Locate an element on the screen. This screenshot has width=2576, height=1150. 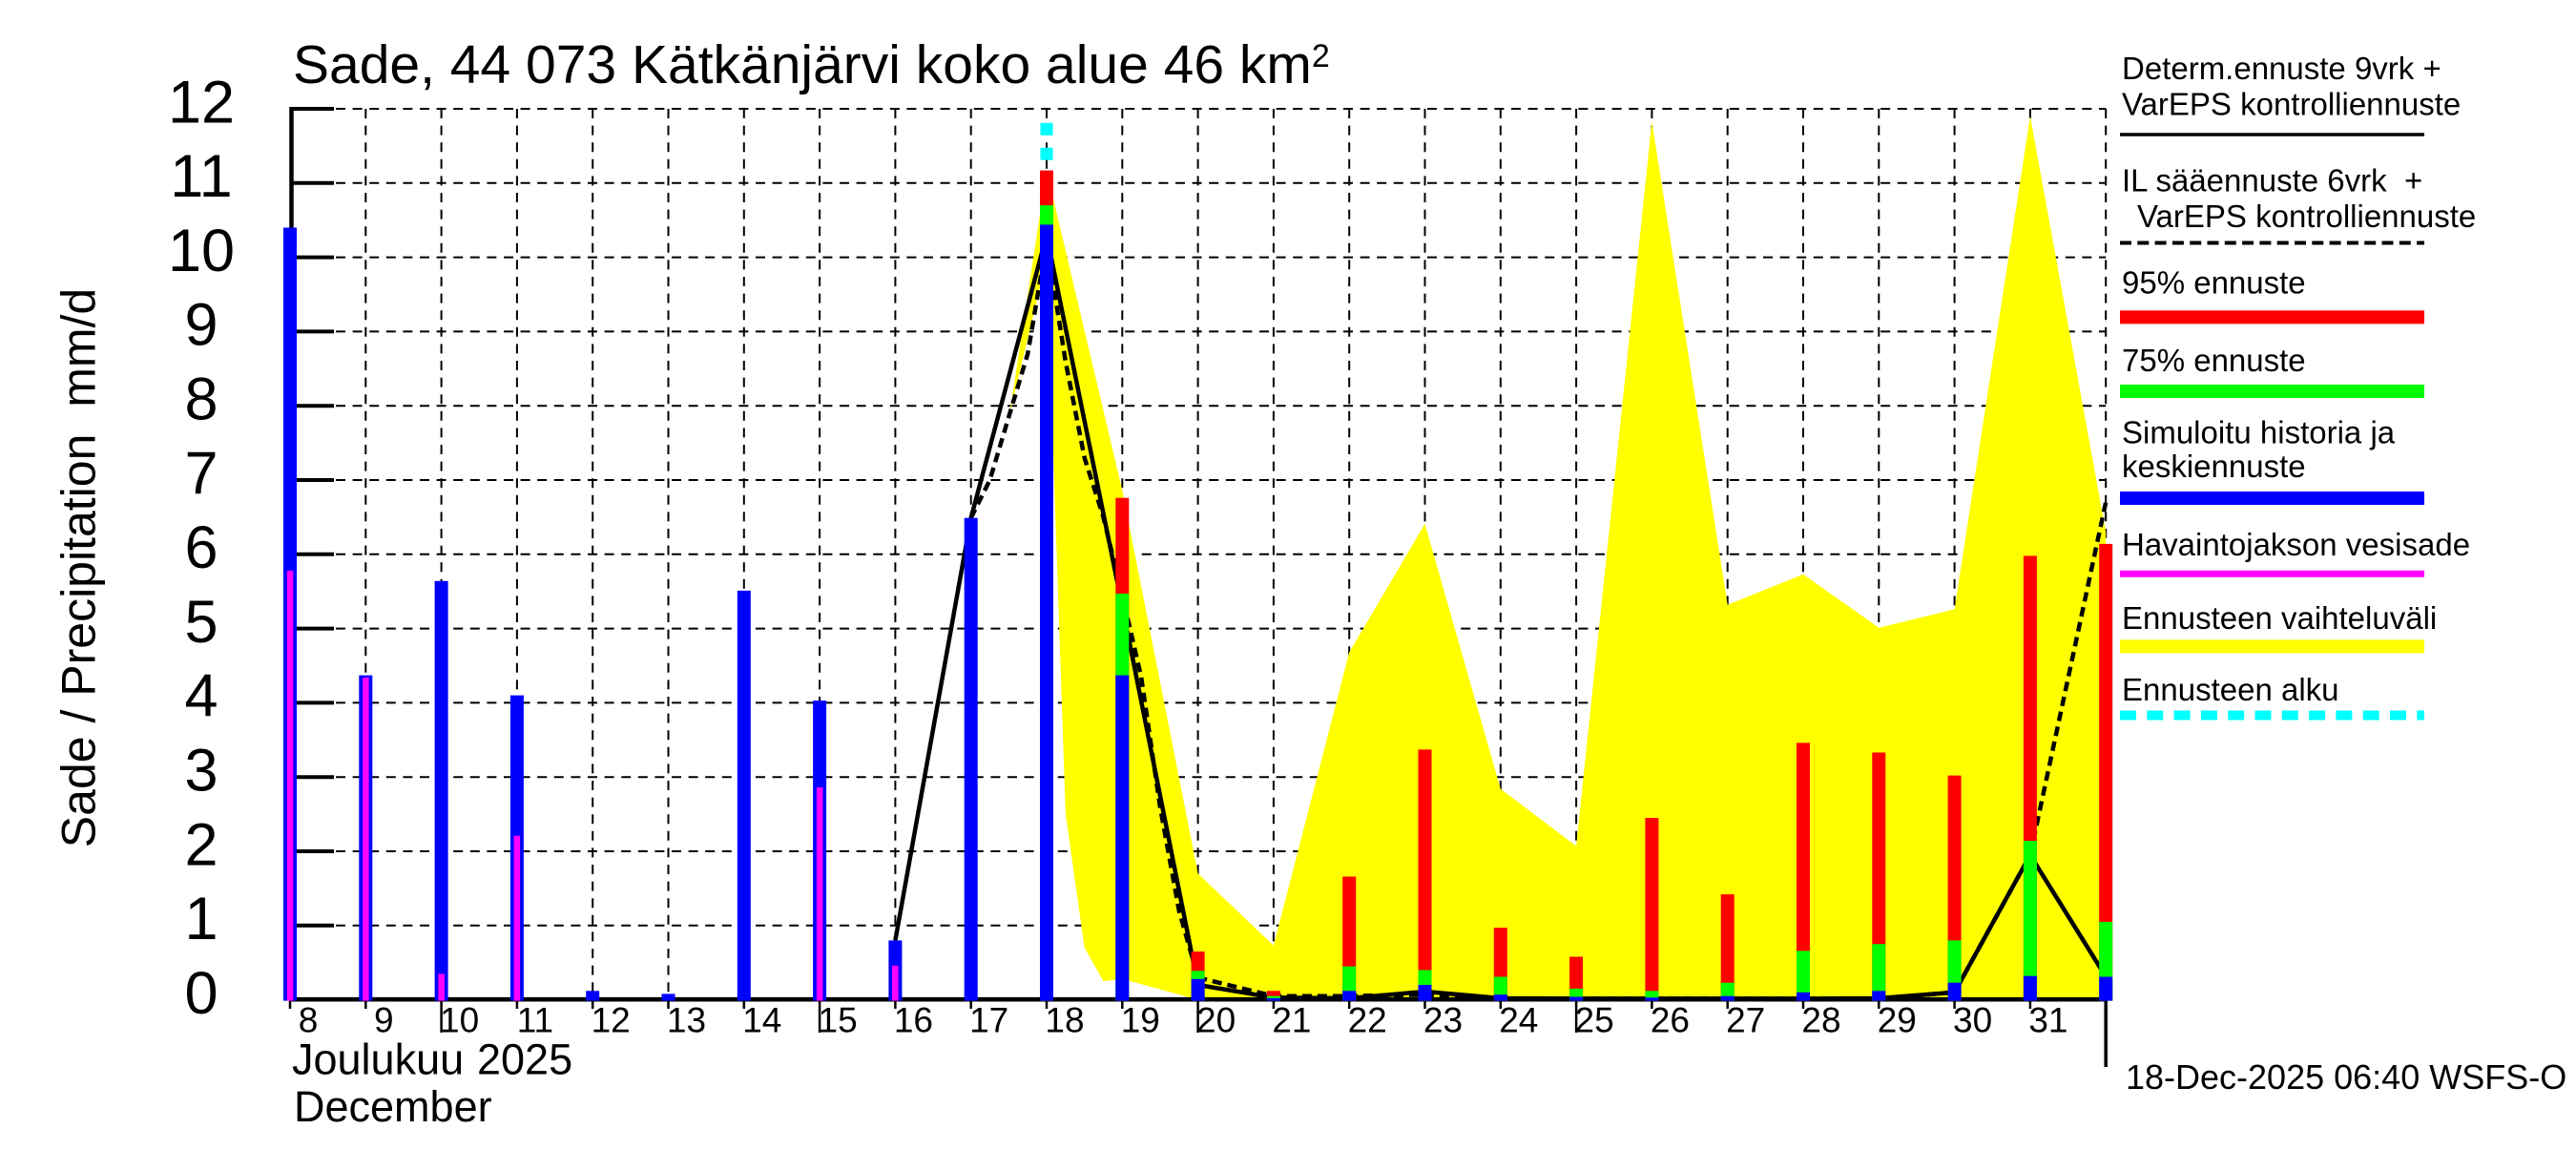
svg-text: 75% ennuste is located at coordinates (2214, 360).